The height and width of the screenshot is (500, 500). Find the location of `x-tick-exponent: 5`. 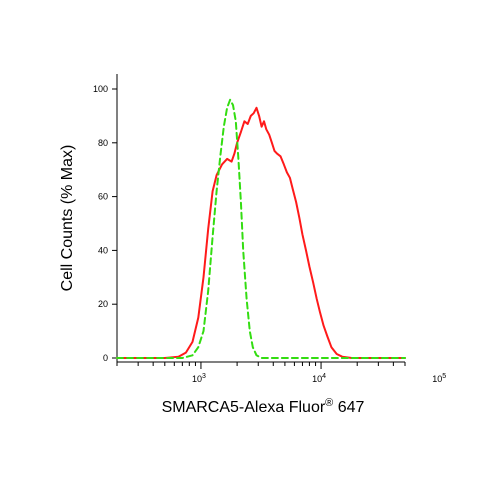

x-tick-exponent: 5 is located at coordinates (444, 376).